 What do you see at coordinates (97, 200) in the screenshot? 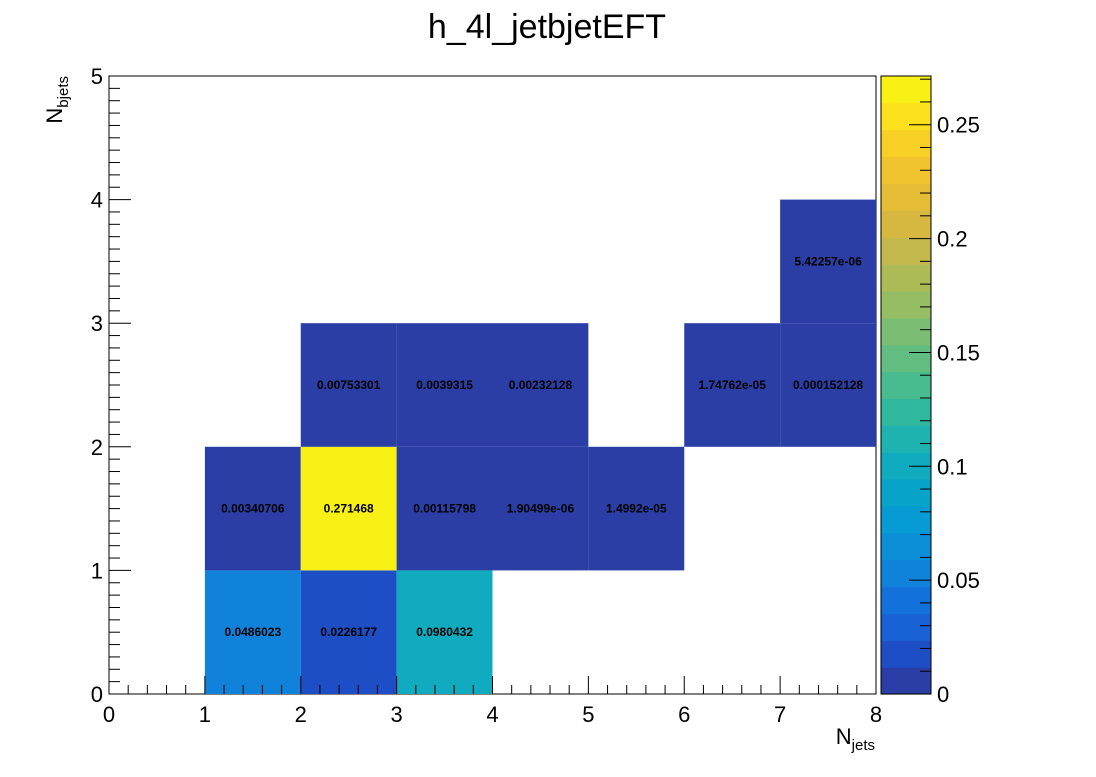
I see `y-tick-label: 4` at bounding box center [97, 200].